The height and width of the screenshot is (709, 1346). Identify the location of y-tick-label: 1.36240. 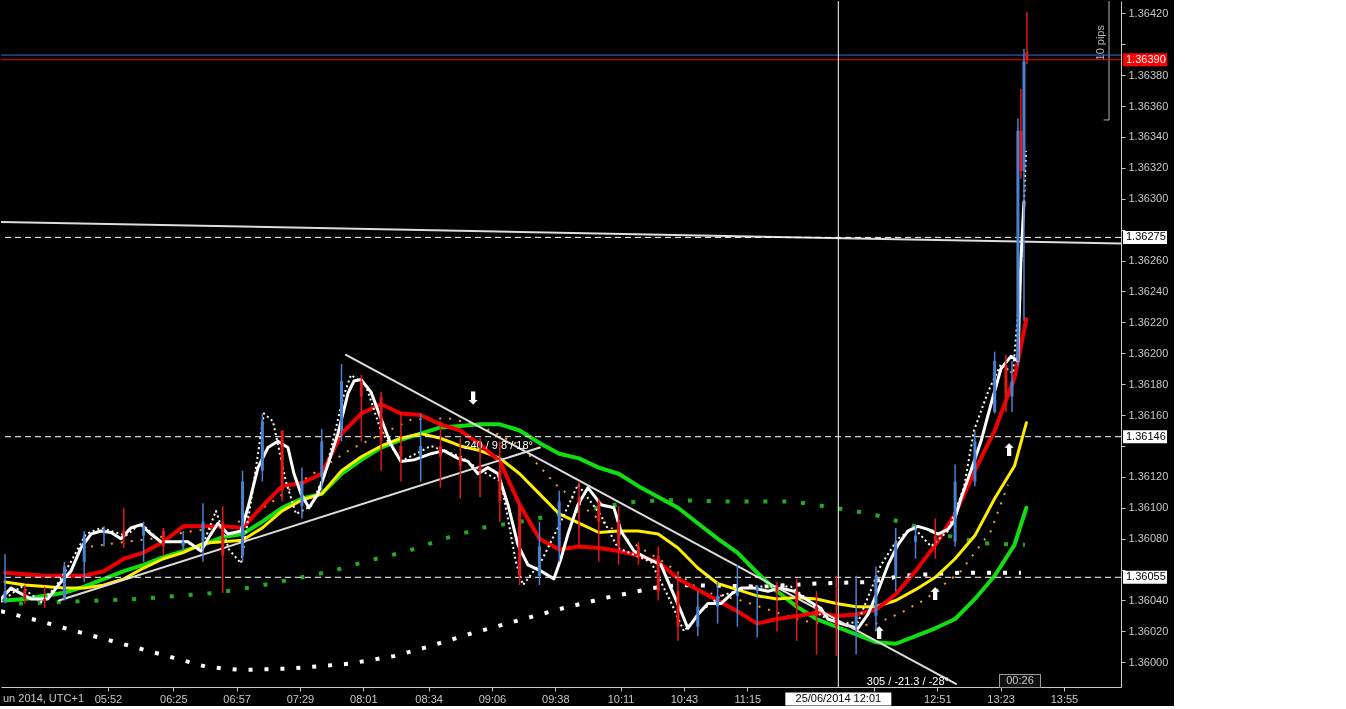
(1148, 290).